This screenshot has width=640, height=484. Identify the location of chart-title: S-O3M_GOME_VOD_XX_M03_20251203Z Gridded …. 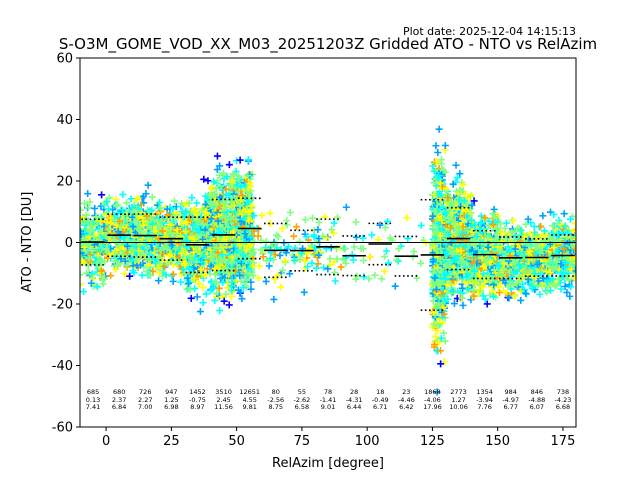
(328, 44).